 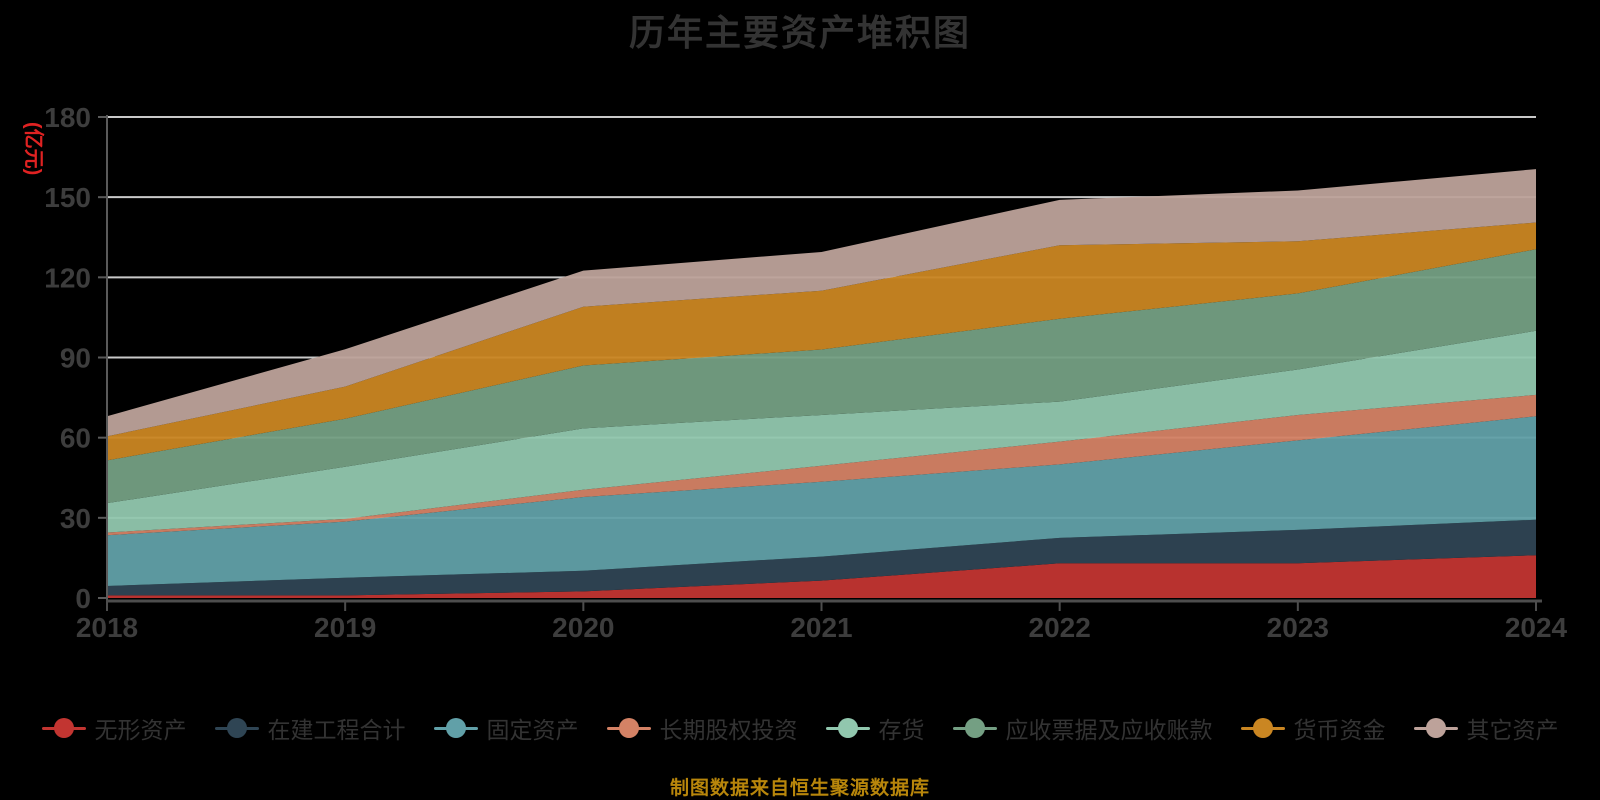 I want to click on legend-label: 固定资产, so click(x=532, y=730).